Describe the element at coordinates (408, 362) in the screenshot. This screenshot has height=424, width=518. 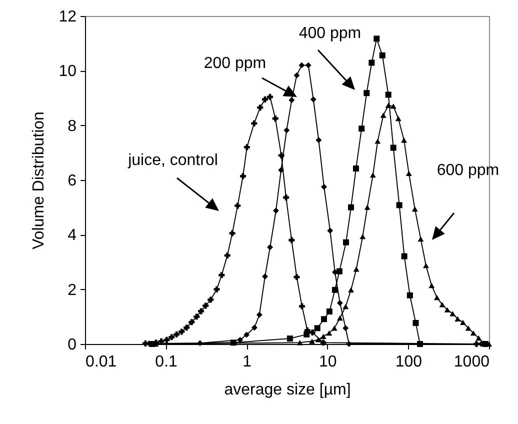
I see `x-tick-label: 100` at that location.